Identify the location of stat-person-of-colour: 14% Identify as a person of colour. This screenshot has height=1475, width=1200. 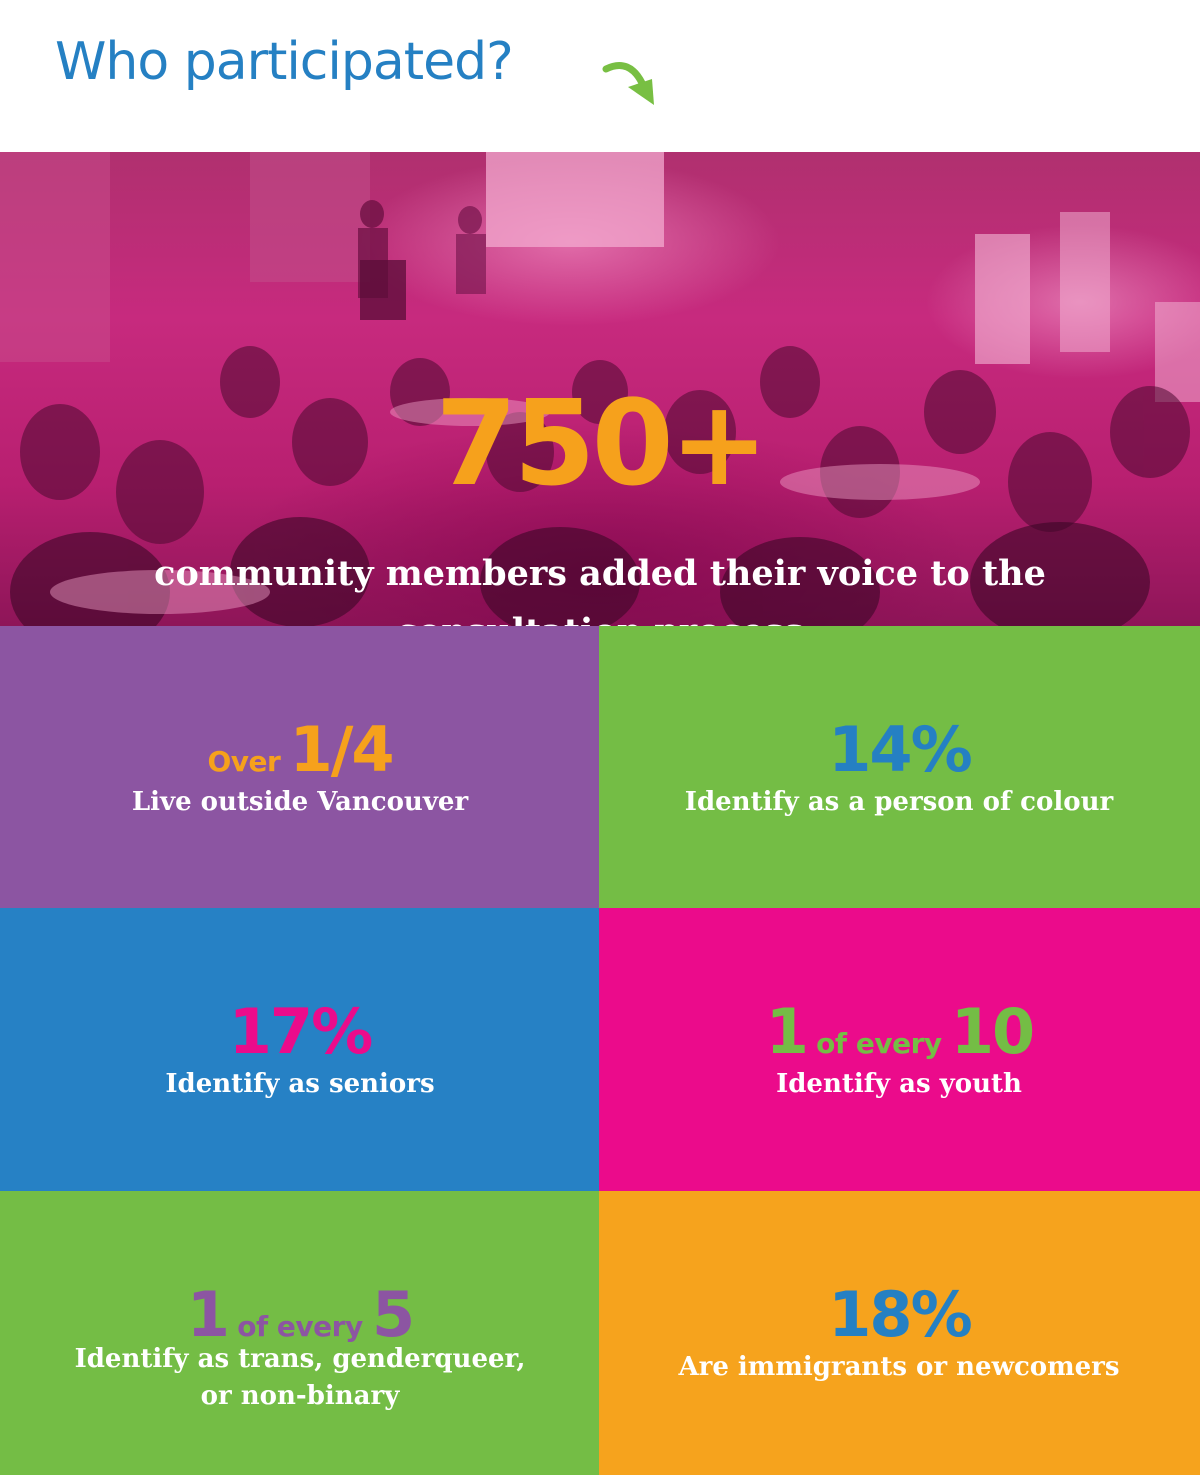
(899, 767).